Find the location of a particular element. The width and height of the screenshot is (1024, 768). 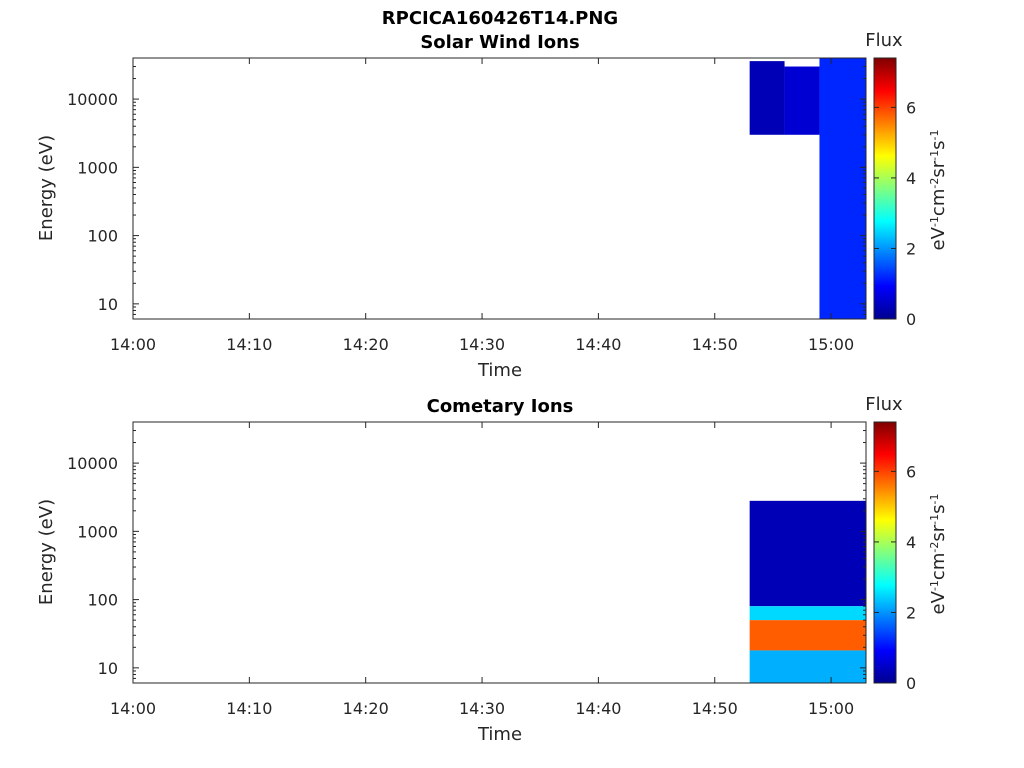

figure-title: RPCICA160426T14.PNG is located at coordinates (500, 18).